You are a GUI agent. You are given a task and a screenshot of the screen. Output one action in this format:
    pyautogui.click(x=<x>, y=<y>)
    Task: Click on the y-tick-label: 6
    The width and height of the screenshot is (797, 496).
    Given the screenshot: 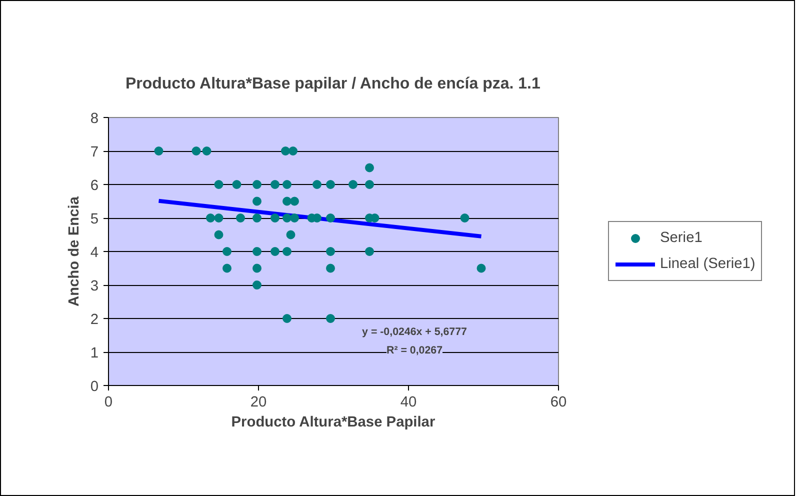 What is the action you would take?
    pyautogui.click(x=94, y=186)
    